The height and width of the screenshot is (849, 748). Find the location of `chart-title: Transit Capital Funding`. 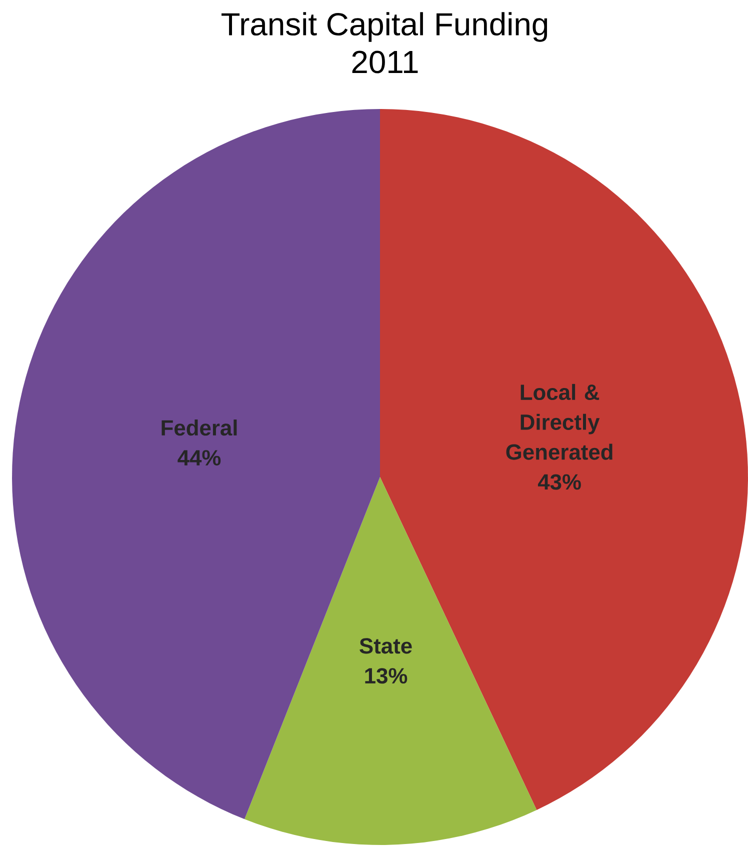

chart-title: Transit Capital Funding is located at coordinates (385, 27).